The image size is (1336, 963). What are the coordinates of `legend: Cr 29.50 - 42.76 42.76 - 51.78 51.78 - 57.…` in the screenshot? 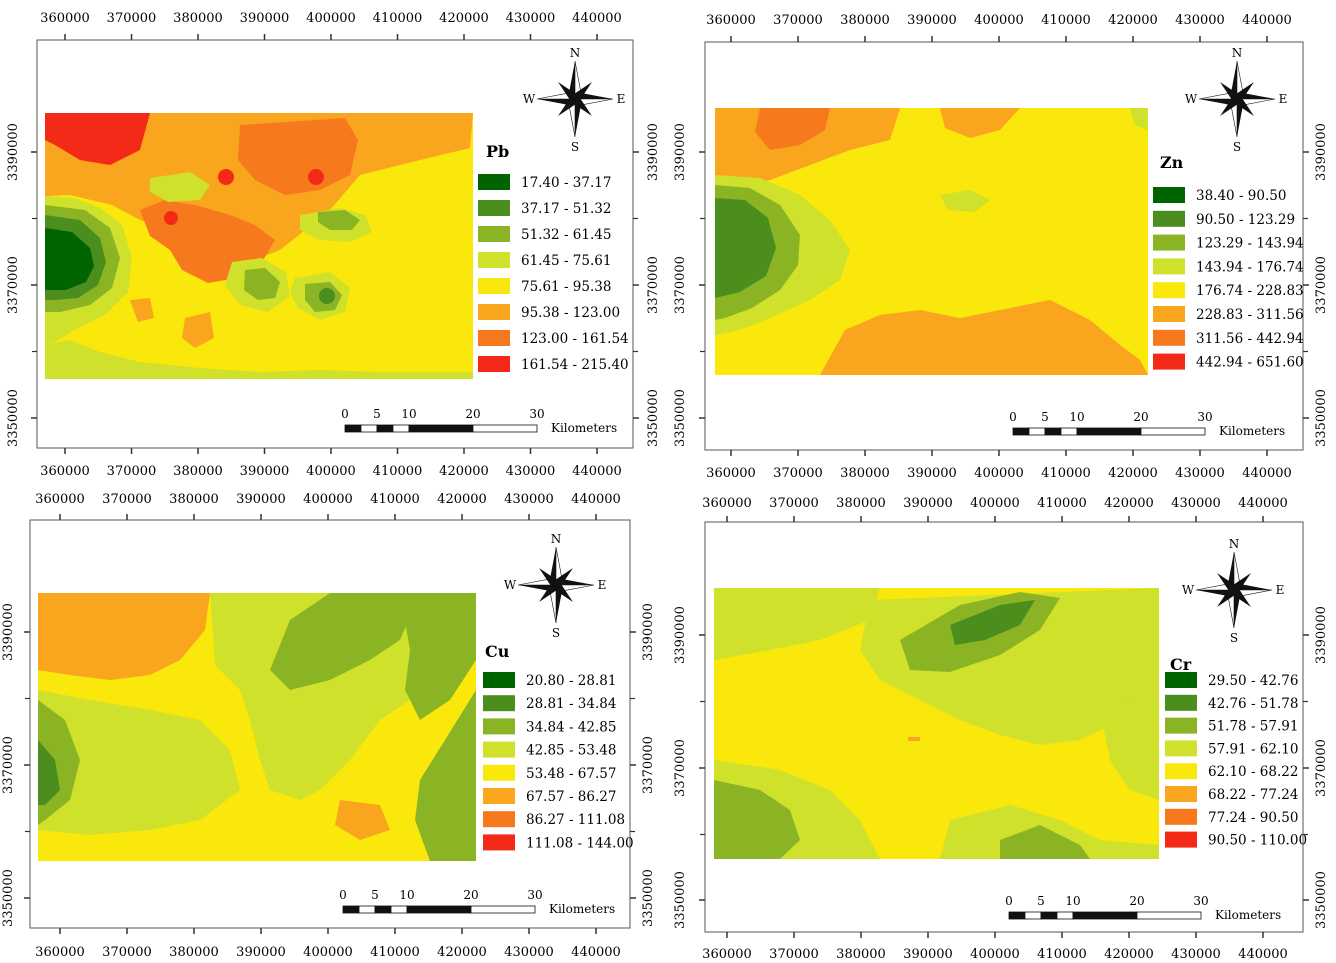 It's located at (1236, 752).